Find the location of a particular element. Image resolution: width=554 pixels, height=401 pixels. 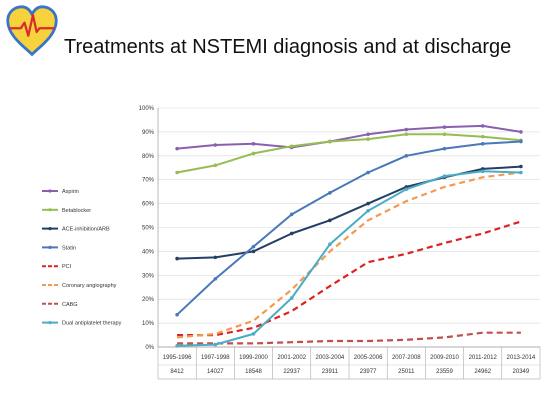

y-tick-label: 100% is located at coordinates (147, 109).